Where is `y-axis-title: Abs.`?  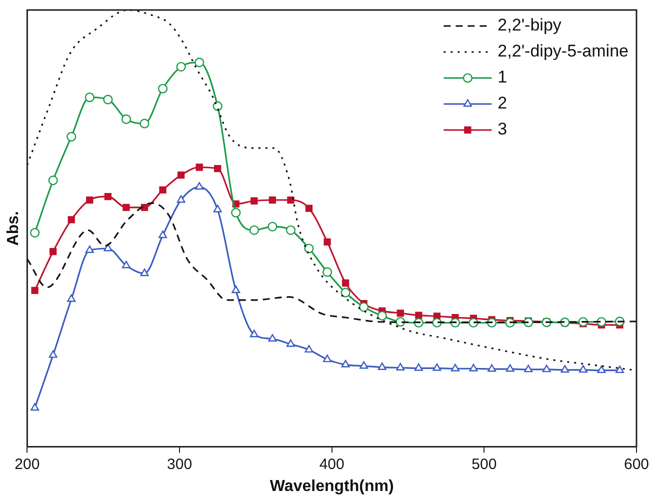
y-axis-title: Abs. is located at coordinates (13, 228).